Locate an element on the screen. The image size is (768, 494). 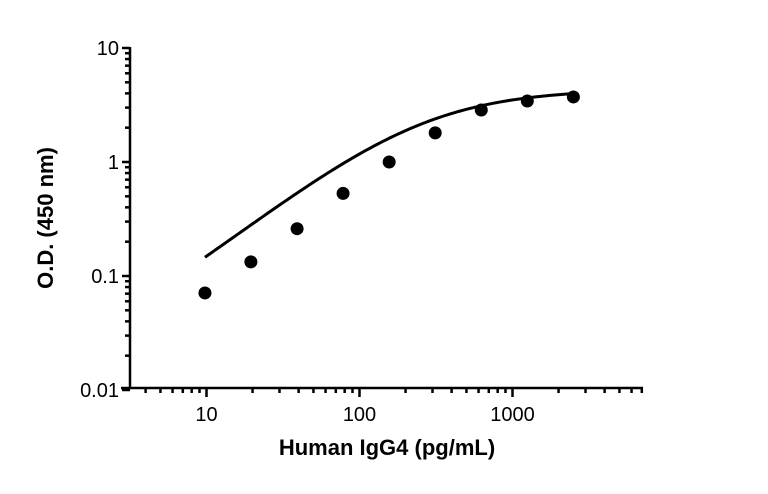
x-tick-label: 10 is located at coordinates (206, 415).